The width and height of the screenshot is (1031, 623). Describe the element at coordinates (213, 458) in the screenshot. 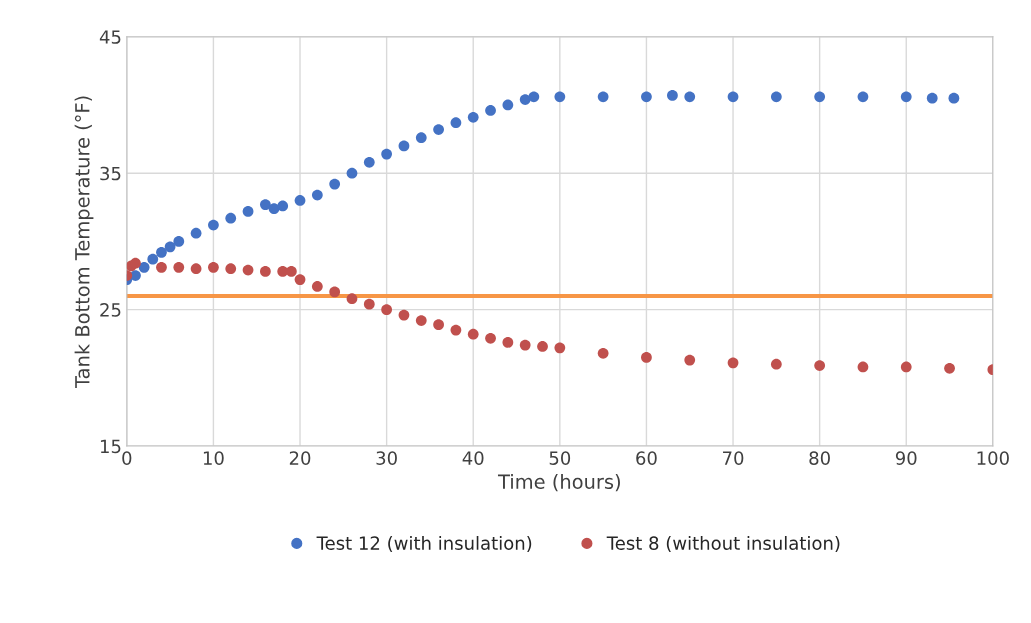

I see `x-tick-label: 10` at that location.